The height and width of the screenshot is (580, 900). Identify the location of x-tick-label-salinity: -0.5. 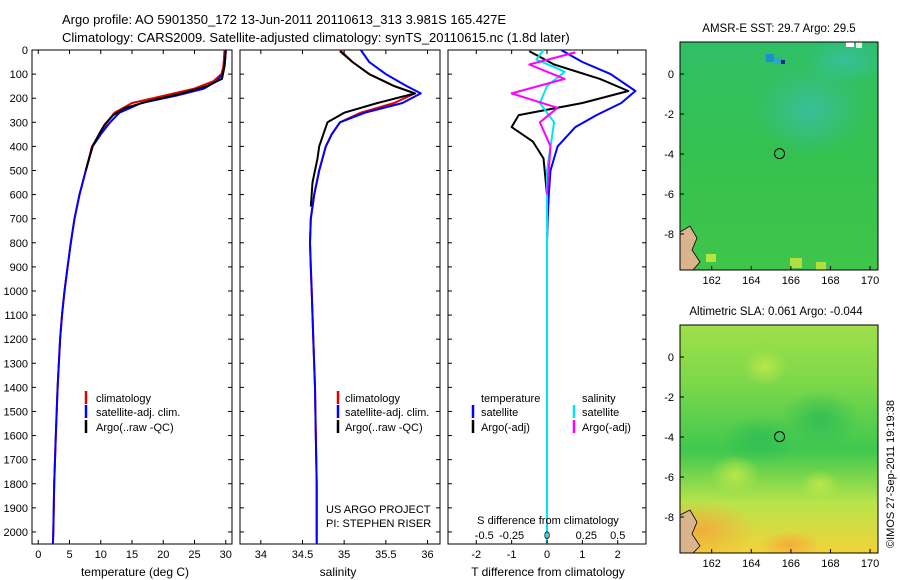
(484, 536).